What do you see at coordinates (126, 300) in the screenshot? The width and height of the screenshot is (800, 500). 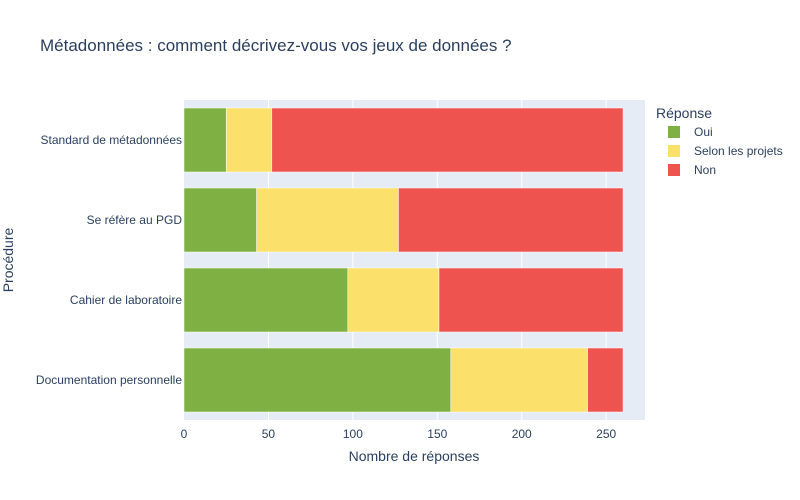 I see `y-tick-label: Cahier de laboratoire` at bounding box center [126, 300].